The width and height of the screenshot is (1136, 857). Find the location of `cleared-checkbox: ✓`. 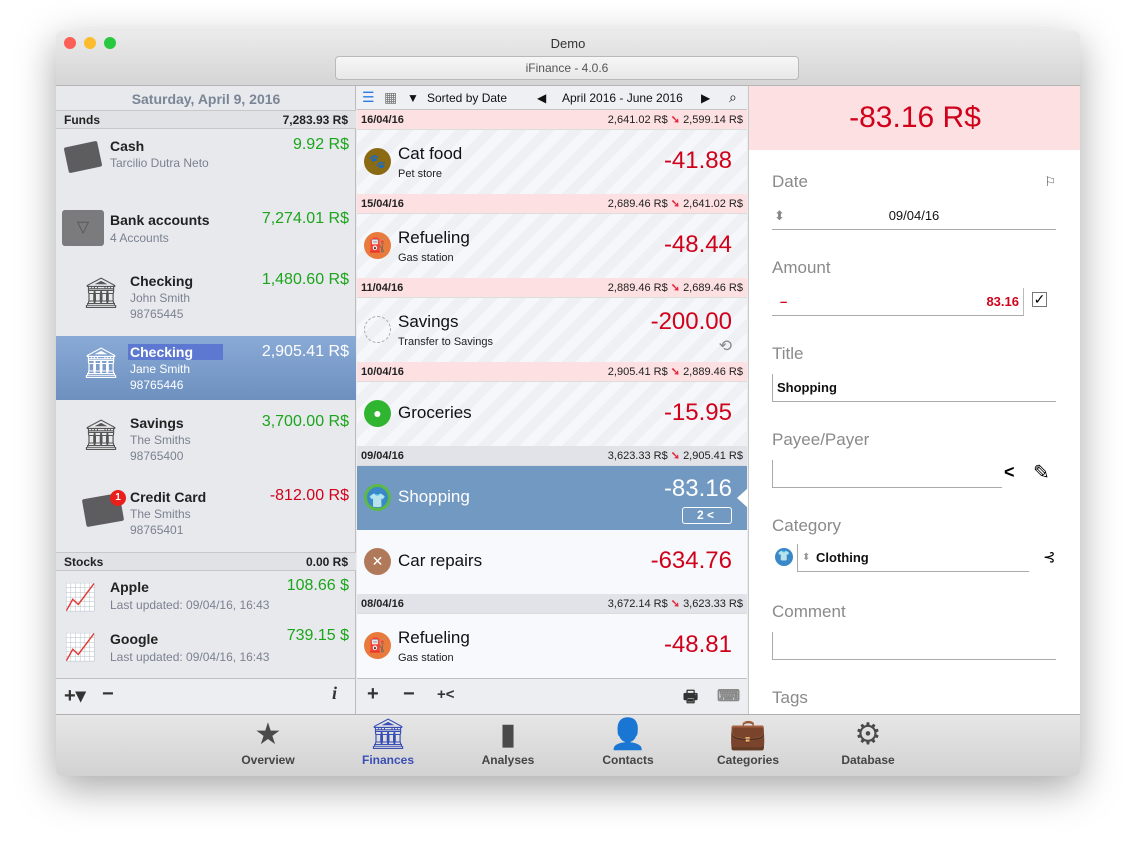

cleared-checkbox: ✓ is located at coordinates (1039, 299).